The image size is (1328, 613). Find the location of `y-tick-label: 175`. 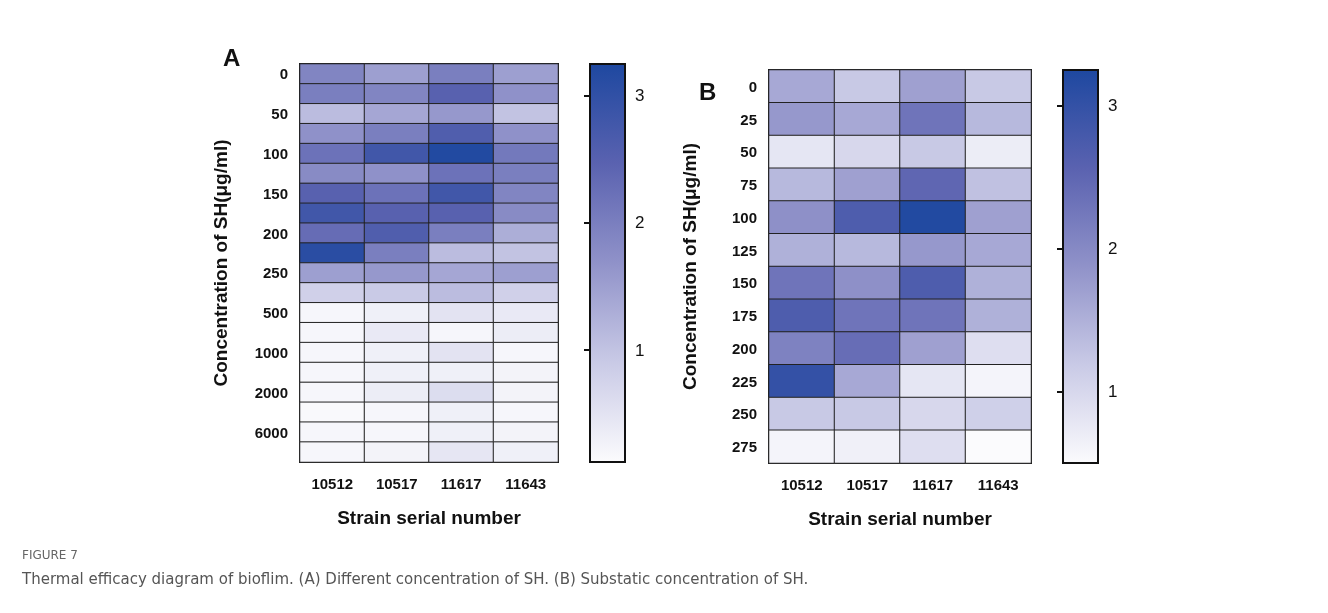

y-tick-label: 175 is located at coordinates (744, 316).